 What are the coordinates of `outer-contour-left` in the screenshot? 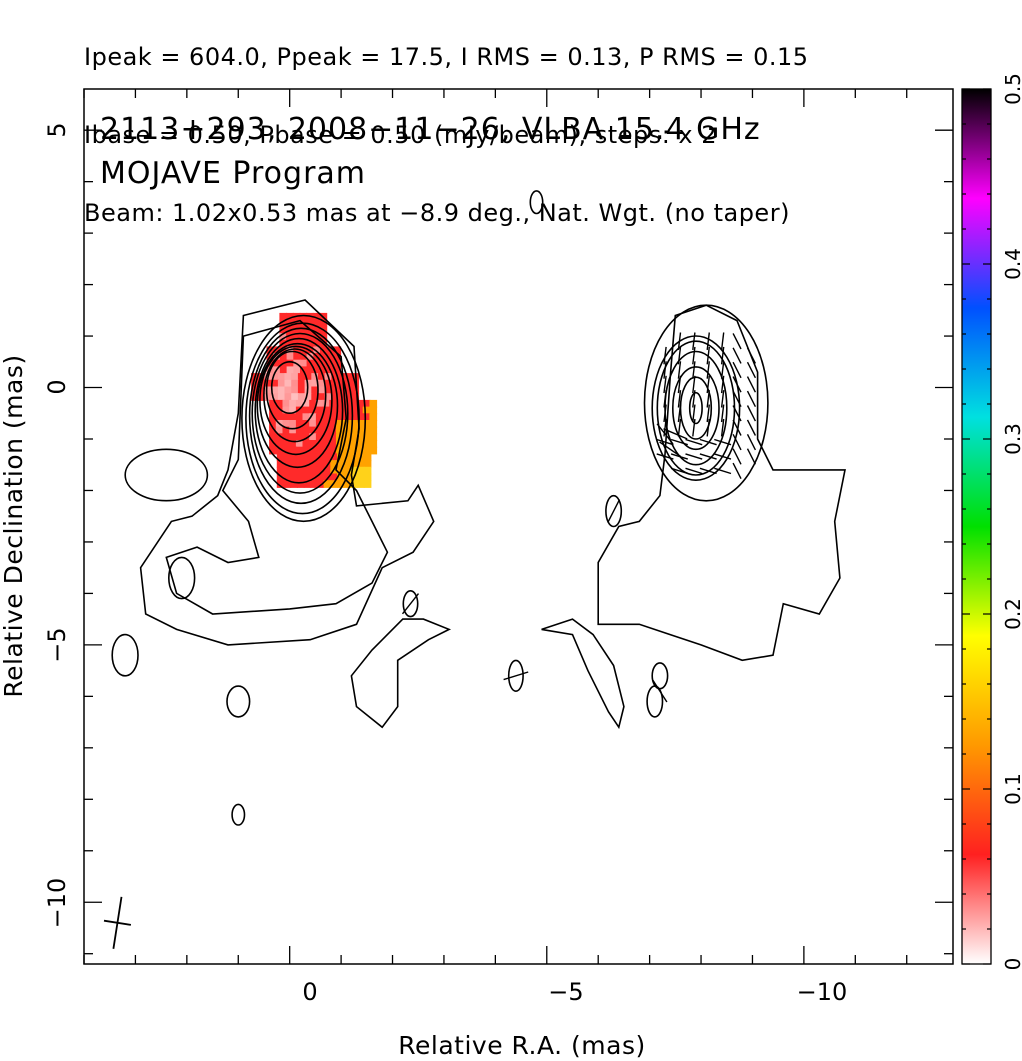 It's located at (287, 472).